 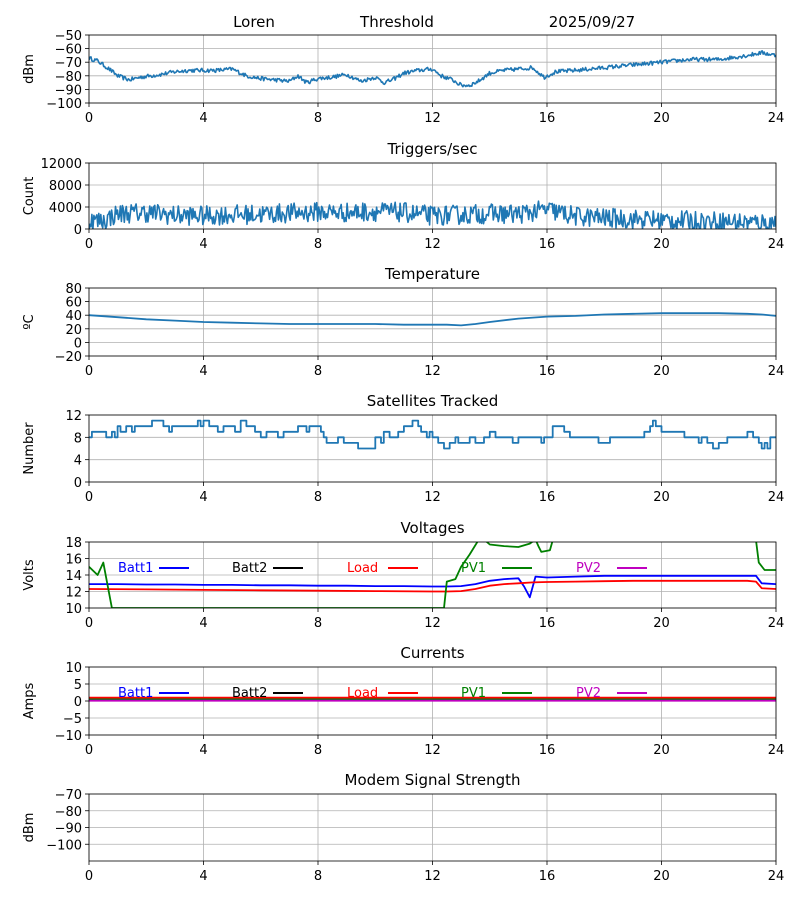 What do you see at coordinates (73, 289) in the screenshot?
I see `y-tick-label: 80` at bounding box center [73, 289].